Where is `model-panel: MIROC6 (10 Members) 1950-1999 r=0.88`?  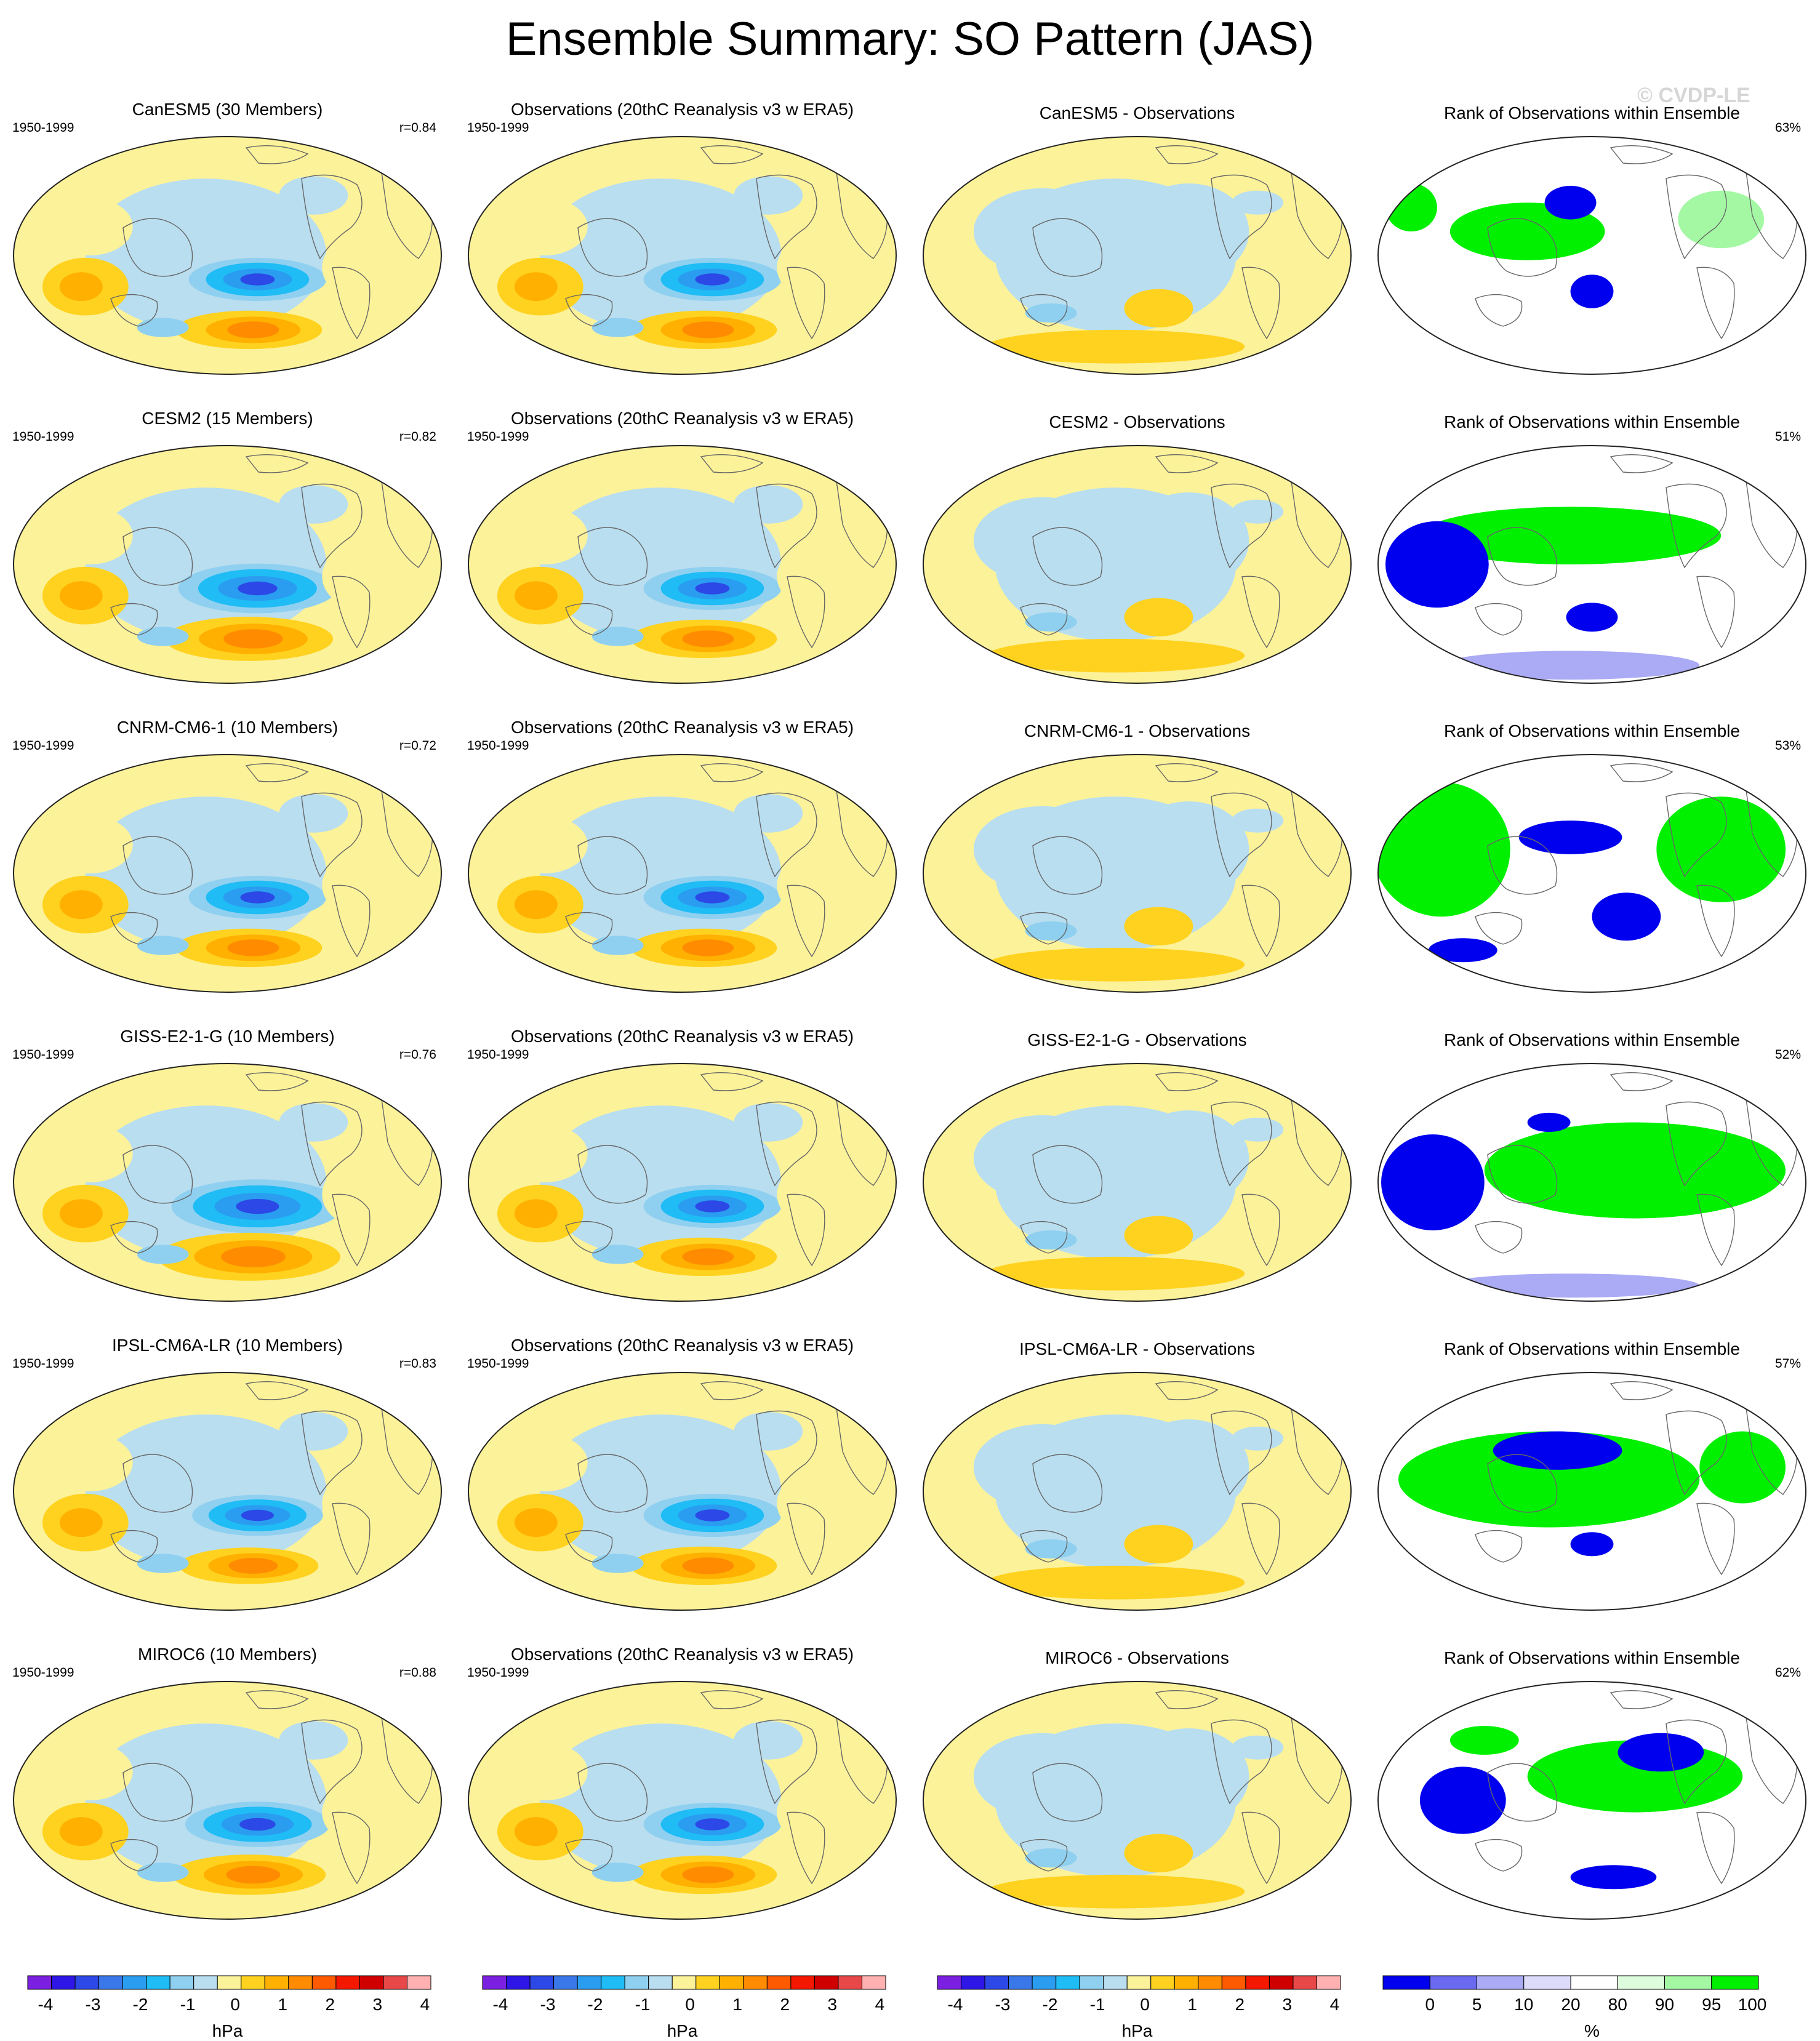
model-panel: MIROC6 (10 Members) 1950-1999 r=0.88 is located at coordinates (227, 1785).